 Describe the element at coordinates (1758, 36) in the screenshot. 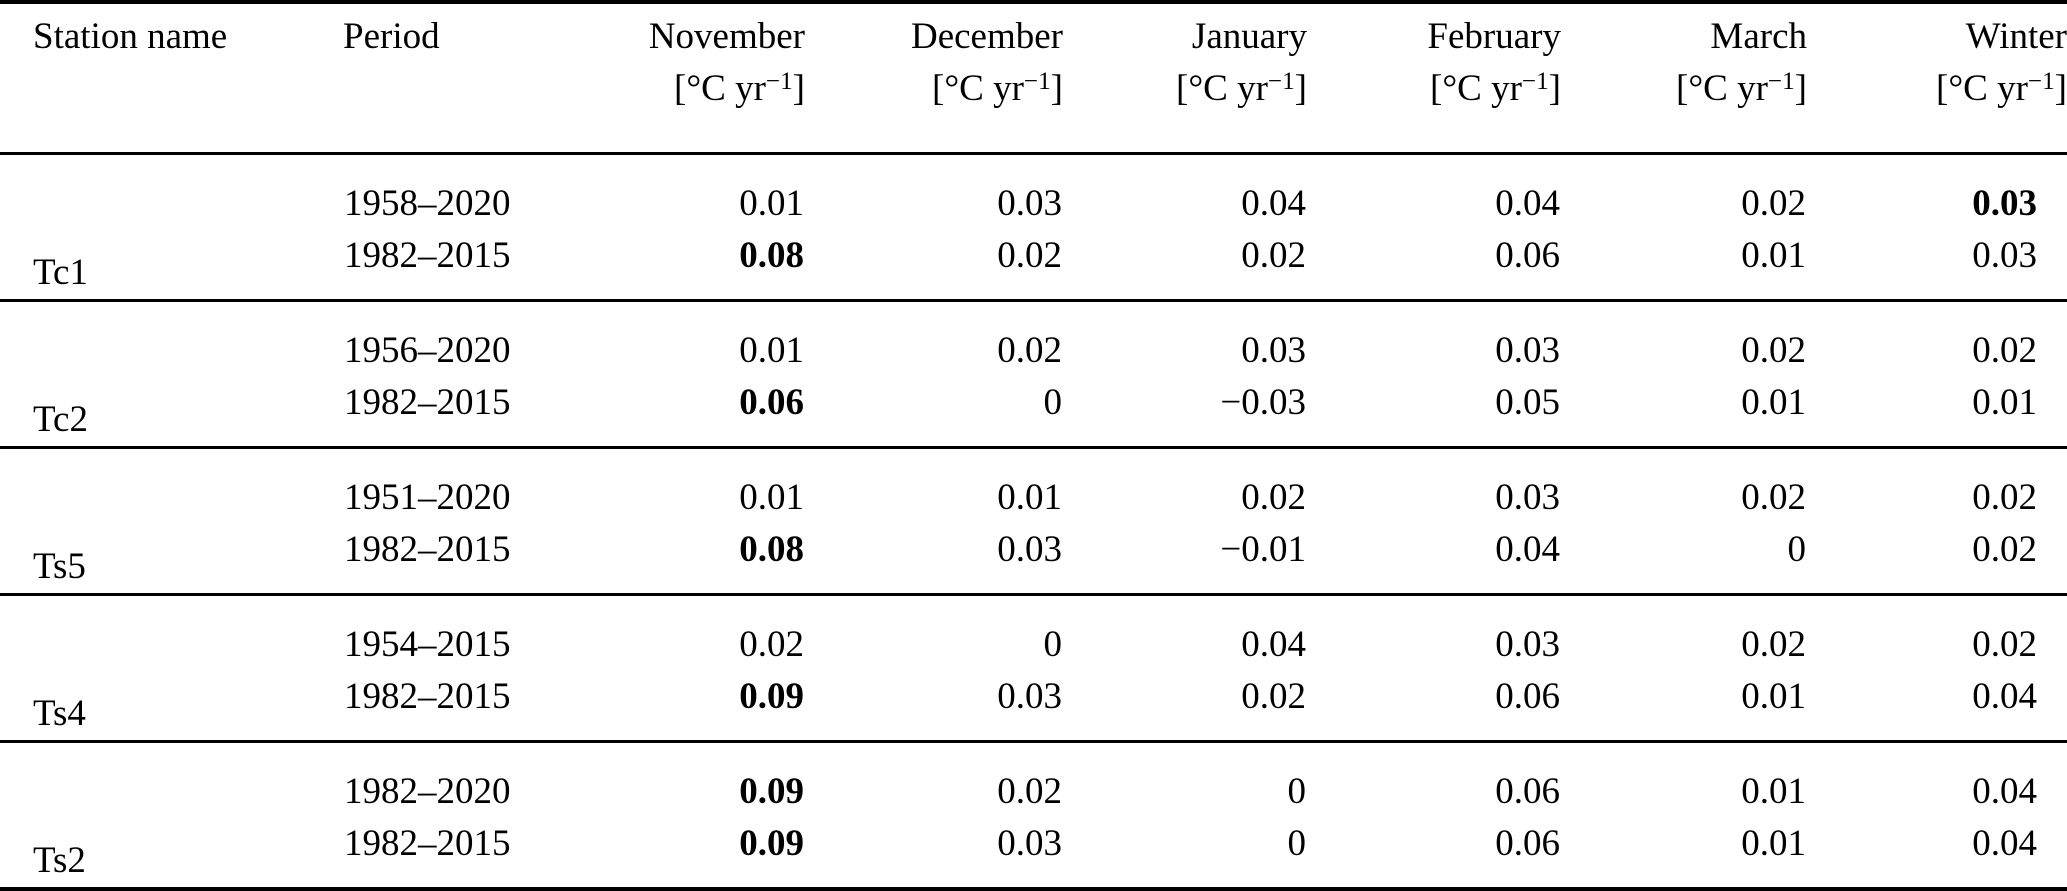

I see `month-label: March` at that location.